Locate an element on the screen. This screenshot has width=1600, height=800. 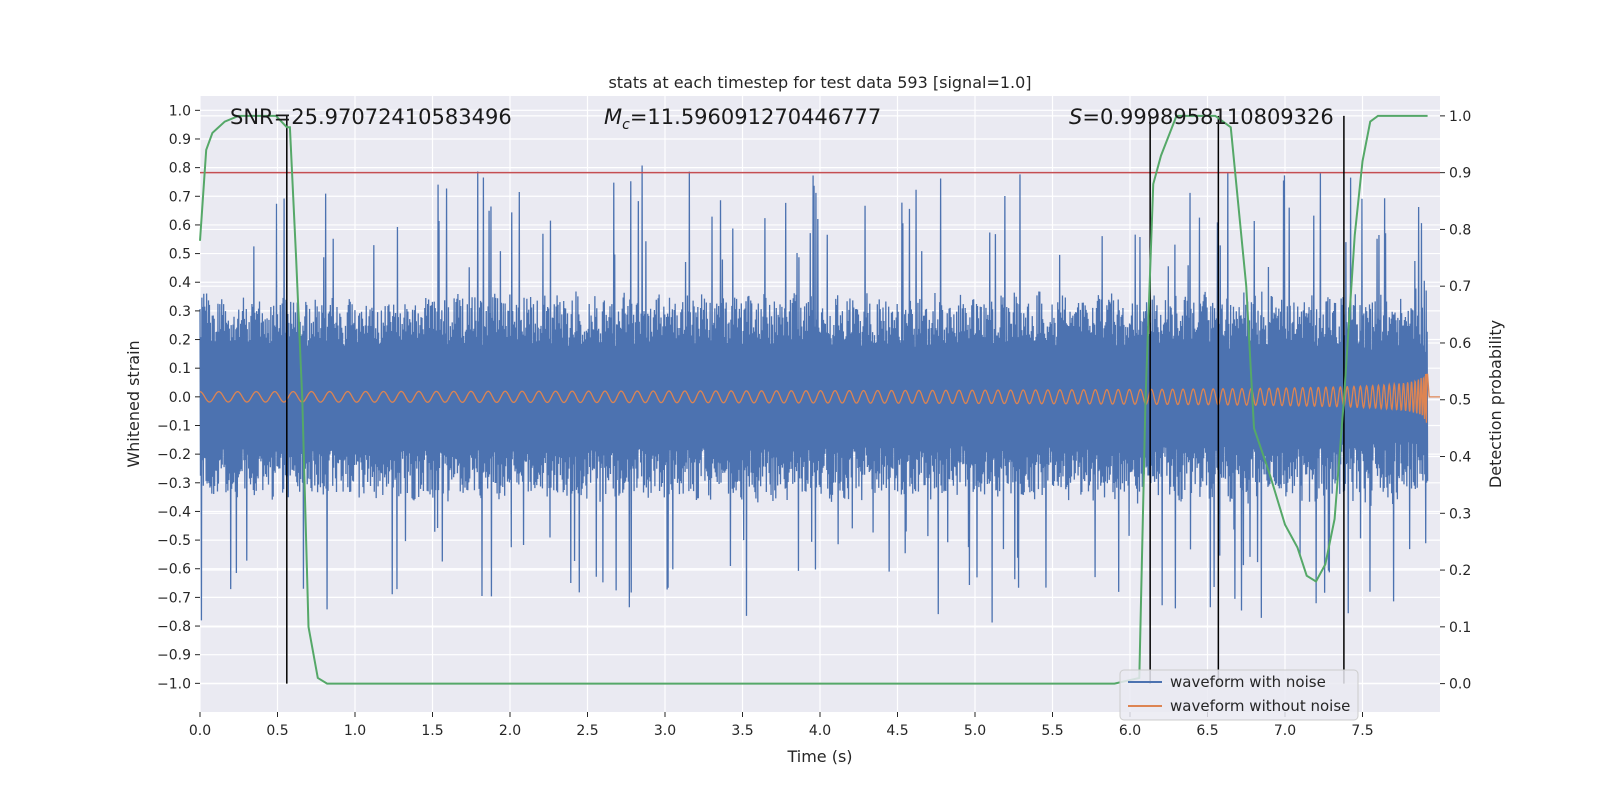
y2-tick-label: 0.3 is located at coordinates (1460, 514).